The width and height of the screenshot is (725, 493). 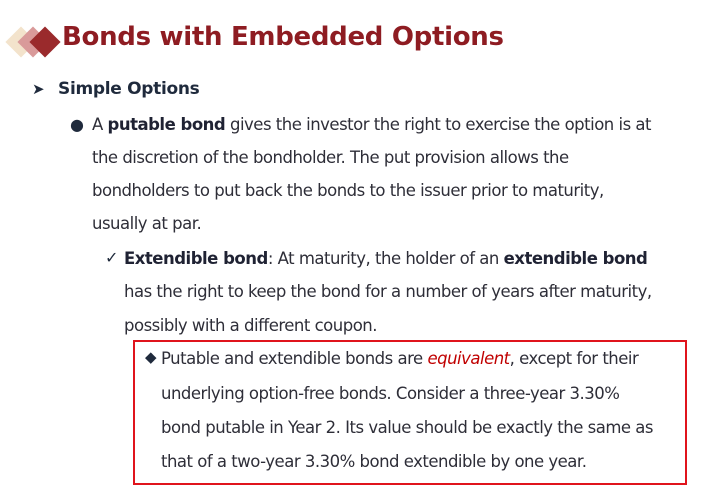 What do you see at coordinates (283, 37) in the screenshot?
I see `slide-title: Bonds with Embedded Options` at bounding box center [283, 37].